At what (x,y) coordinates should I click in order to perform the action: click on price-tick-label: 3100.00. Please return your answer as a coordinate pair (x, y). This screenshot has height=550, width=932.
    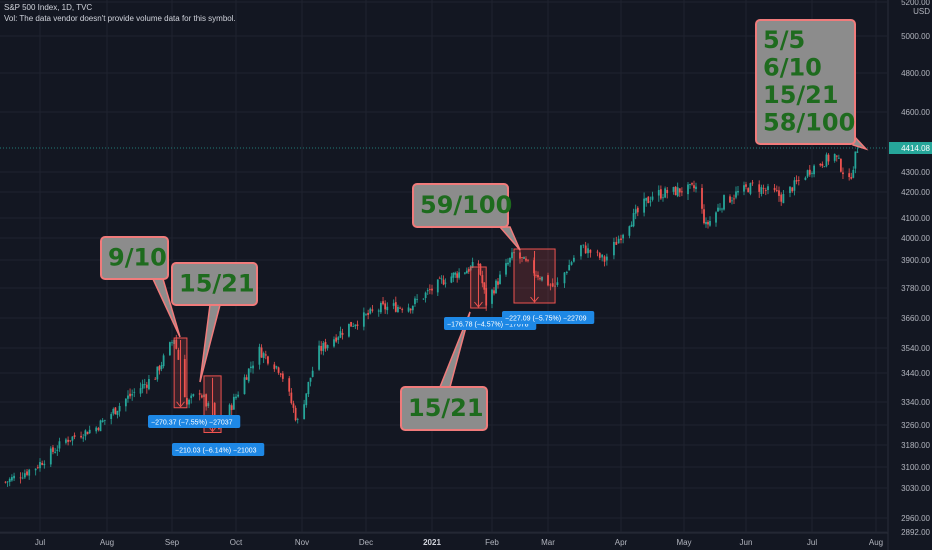
    Looking at the image, I should click on (915, 467).